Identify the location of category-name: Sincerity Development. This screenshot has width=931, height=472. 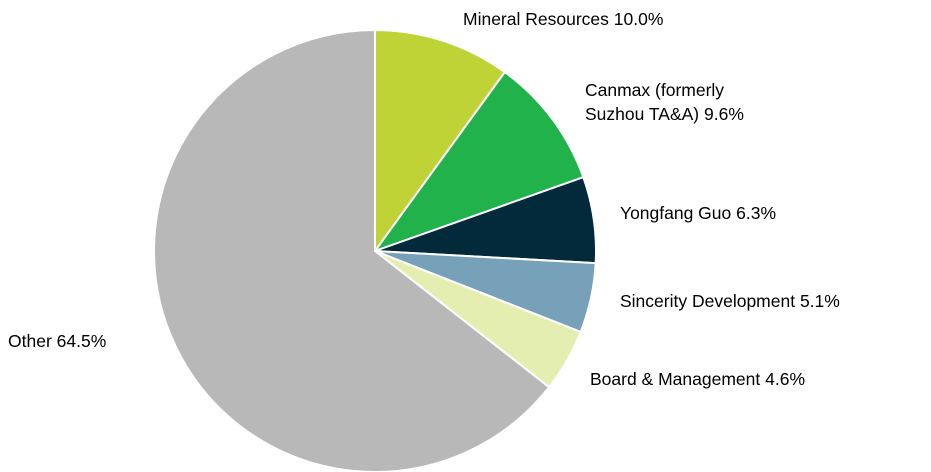
(708, 301).